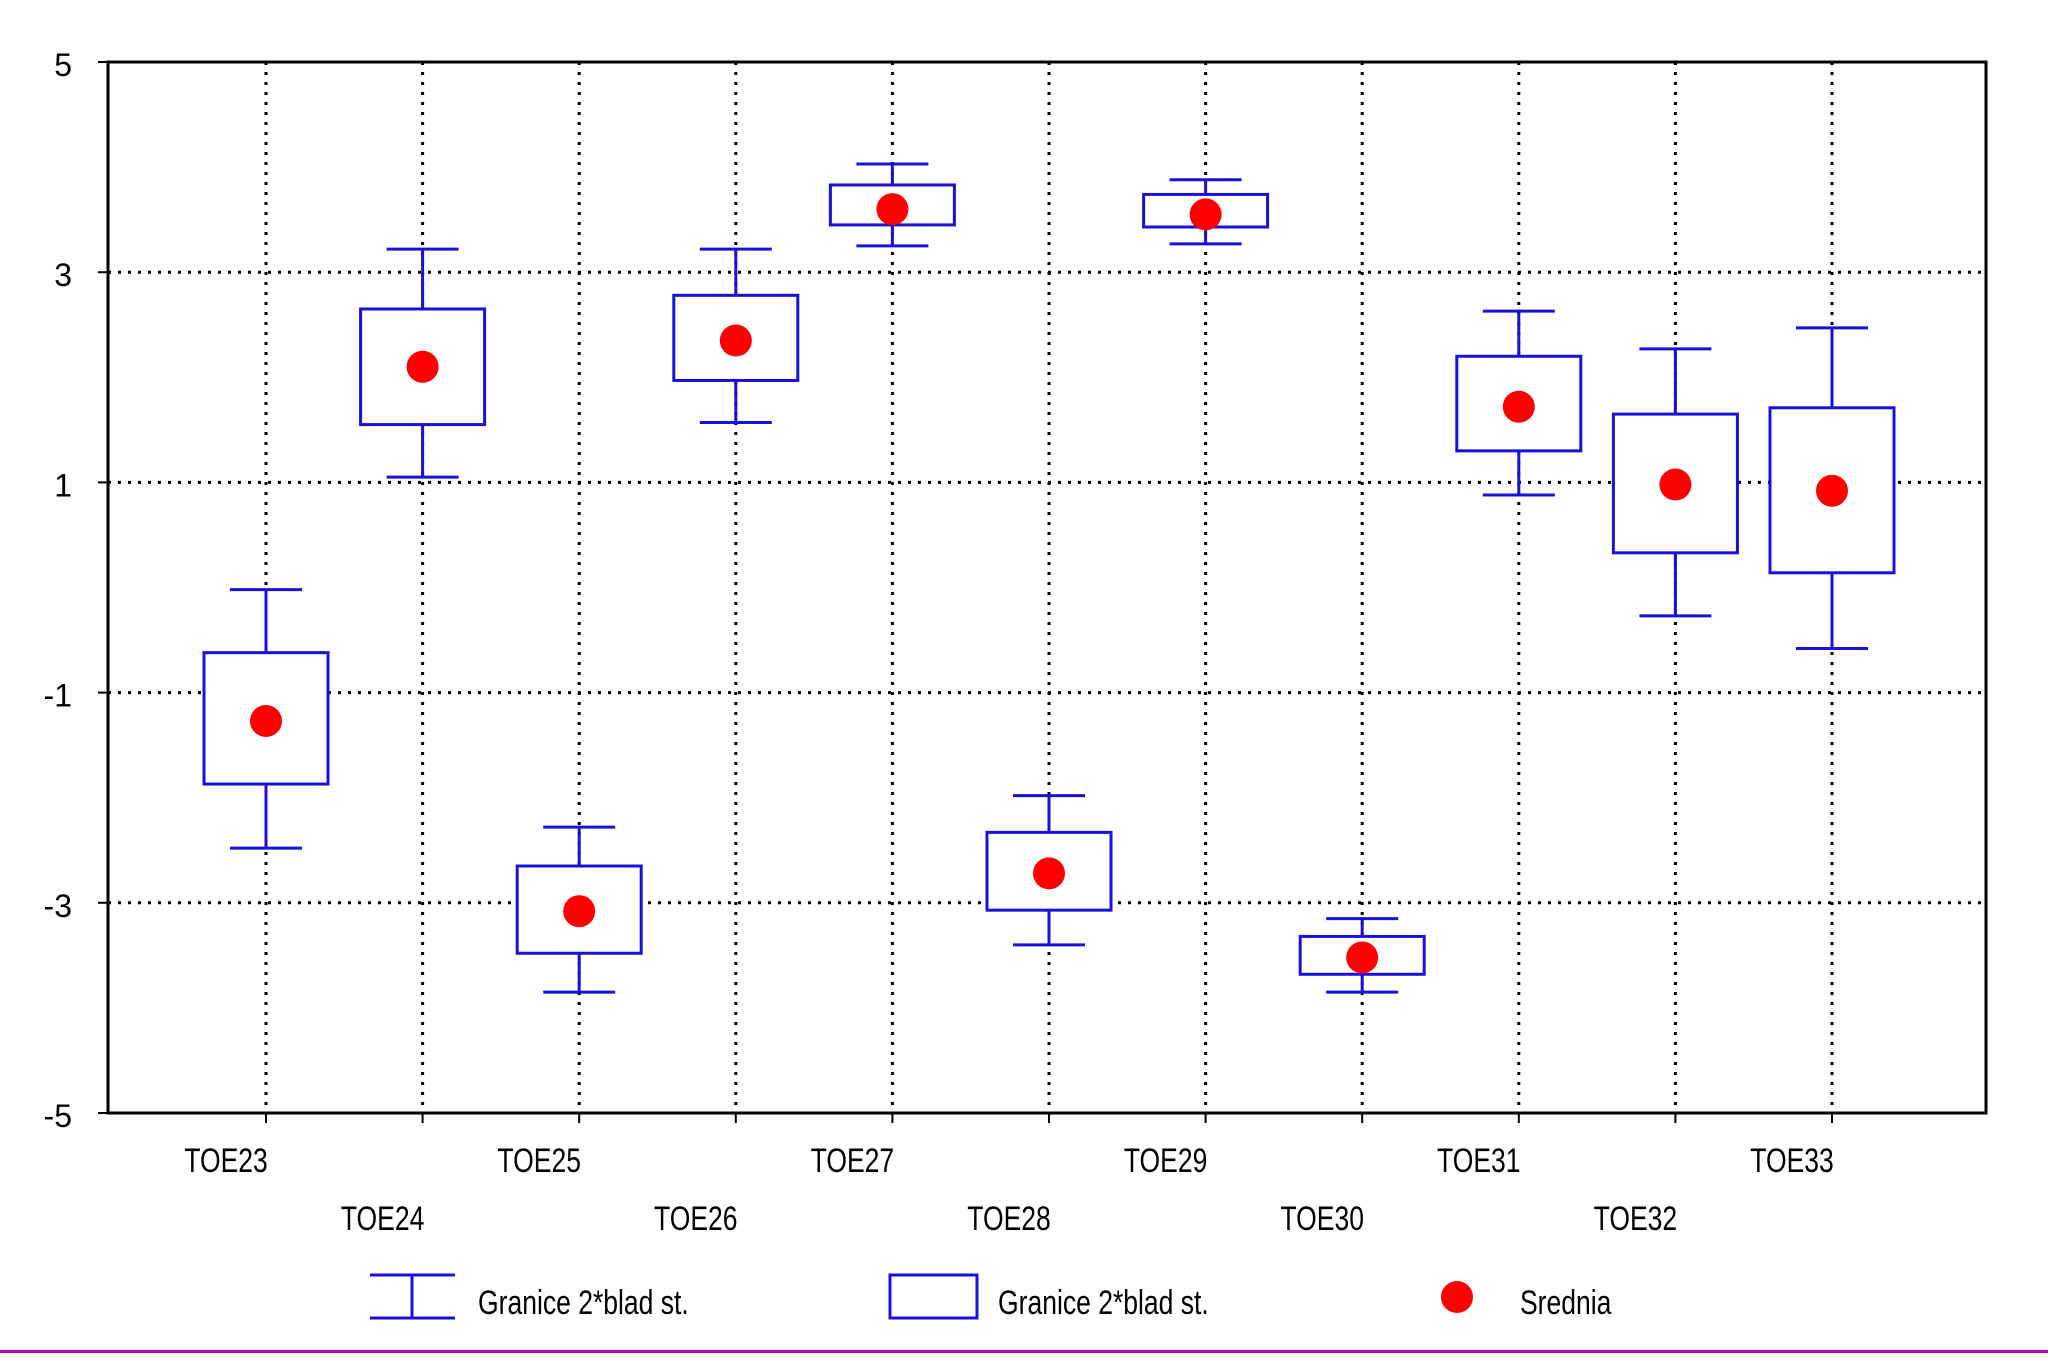 The image size is (2048, 1358). Describe the element at coordinates (1565, 1303) in the screenshot. I see `legend-label: Srednia` at that location.